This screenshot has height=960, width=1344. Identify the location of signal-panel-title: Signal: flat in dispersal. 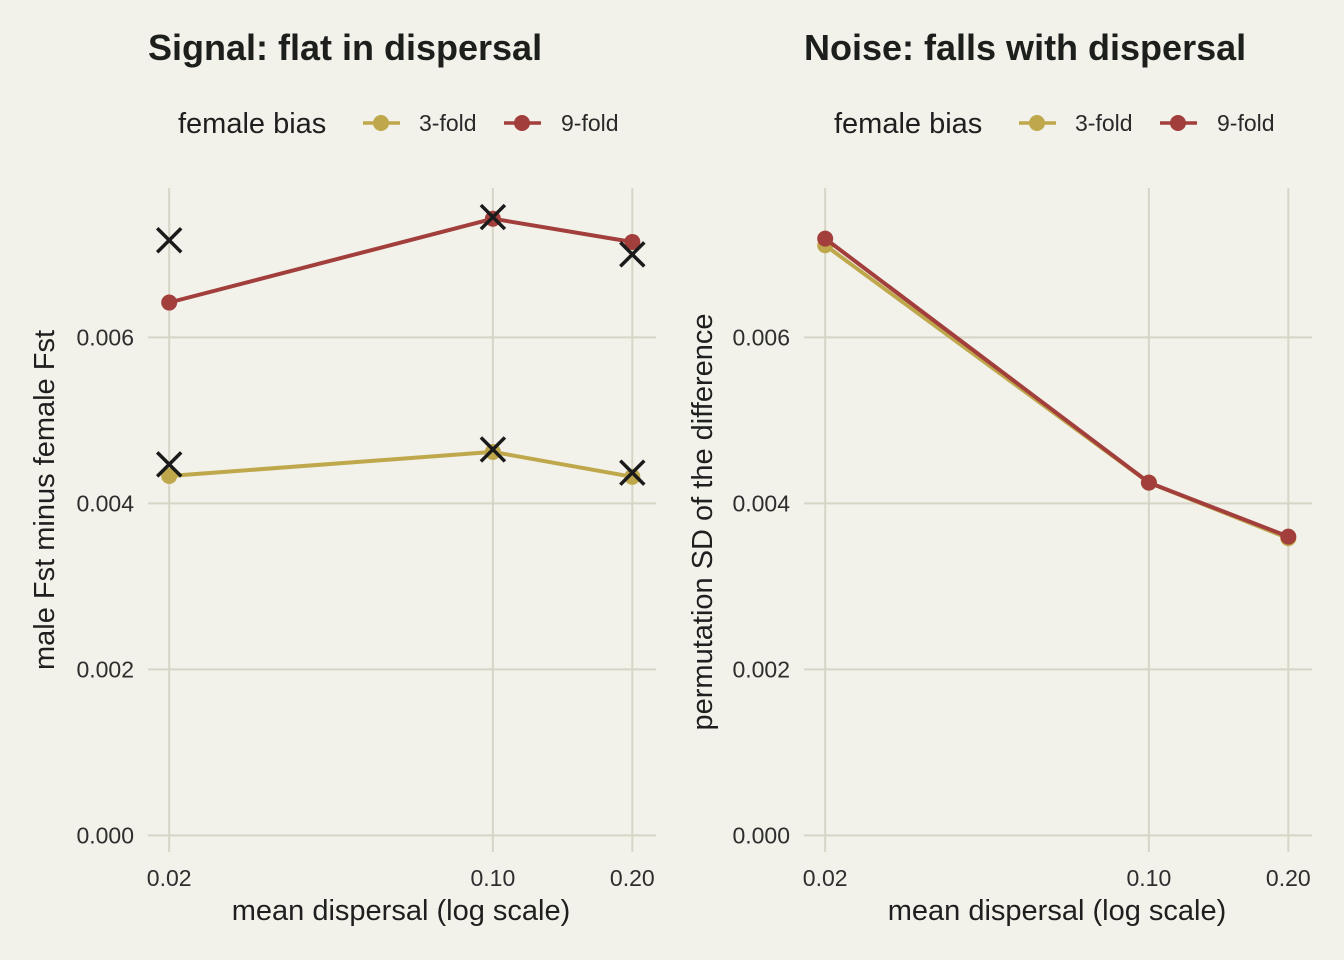
(345, 47).